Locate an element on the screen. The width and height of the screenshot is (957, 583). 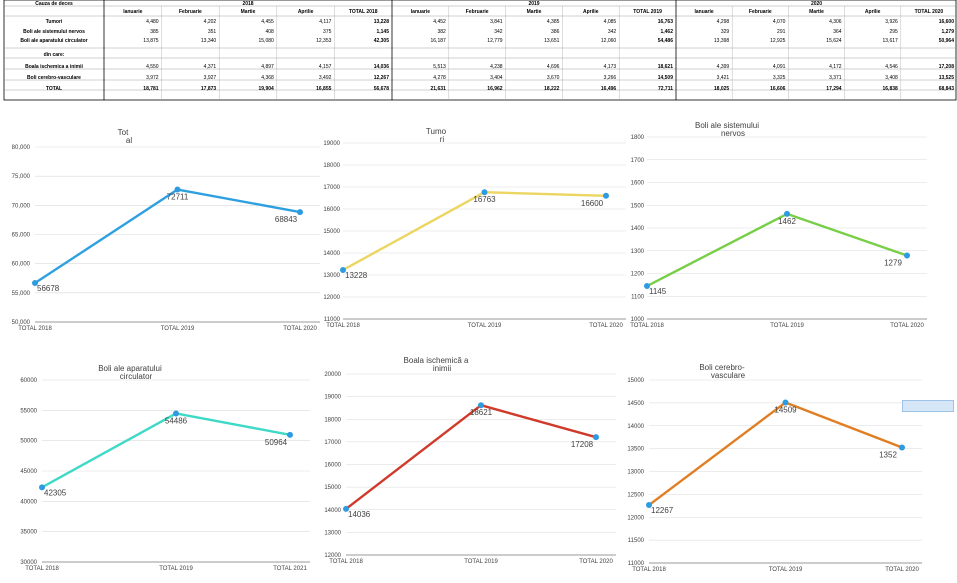
row-label: din care: is located at coordinates (54, 55).